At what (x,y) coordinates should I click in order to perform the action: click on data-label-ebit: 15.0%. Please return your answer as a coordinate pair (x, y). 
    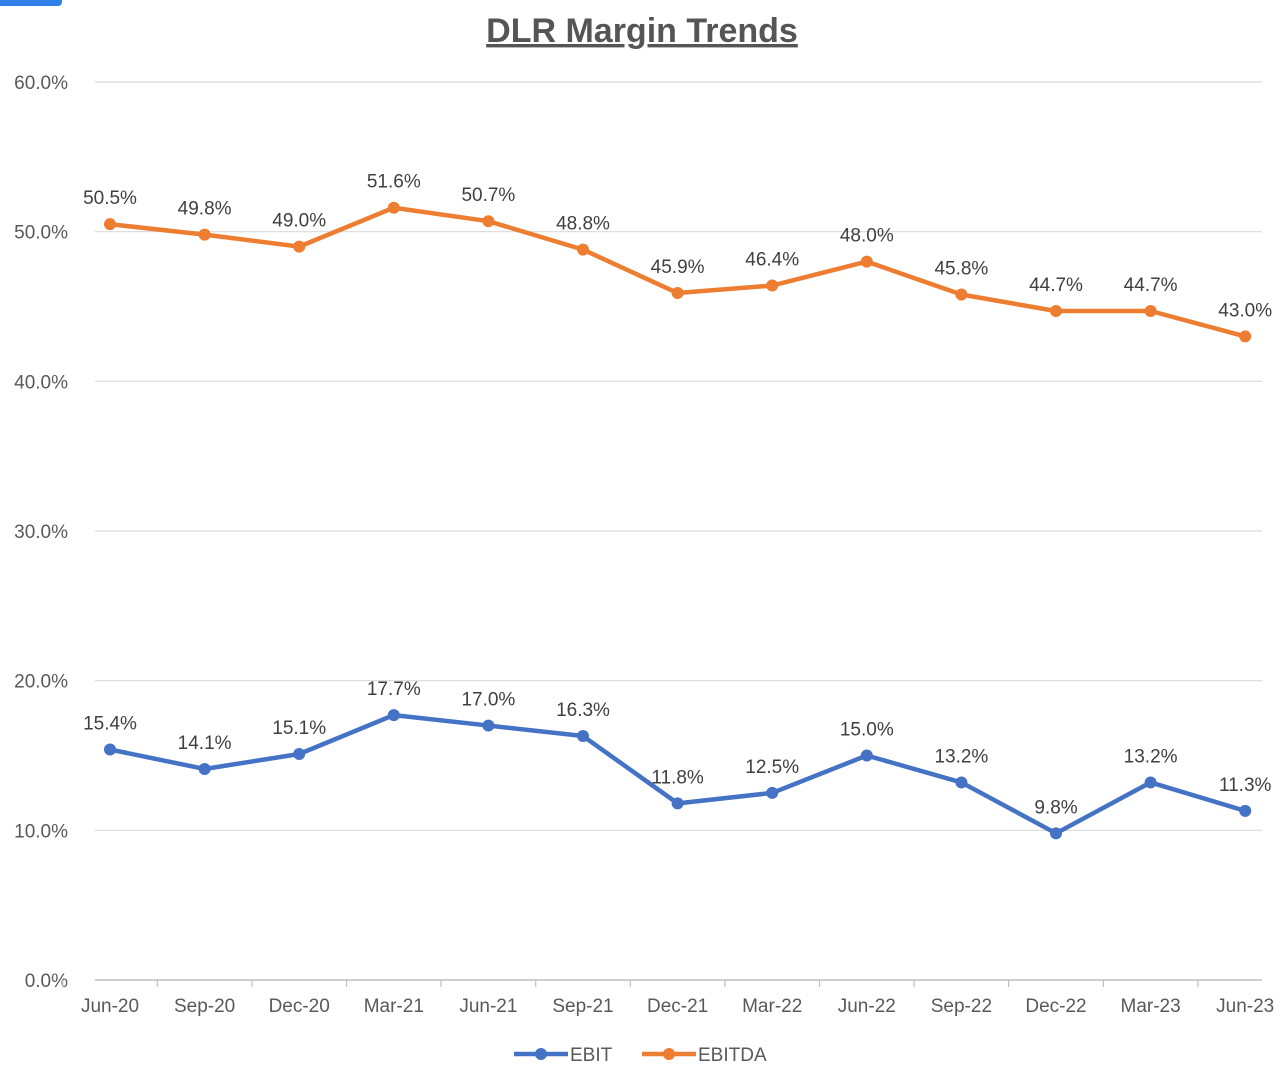
    Looking at the image, I should click on (867, 730).